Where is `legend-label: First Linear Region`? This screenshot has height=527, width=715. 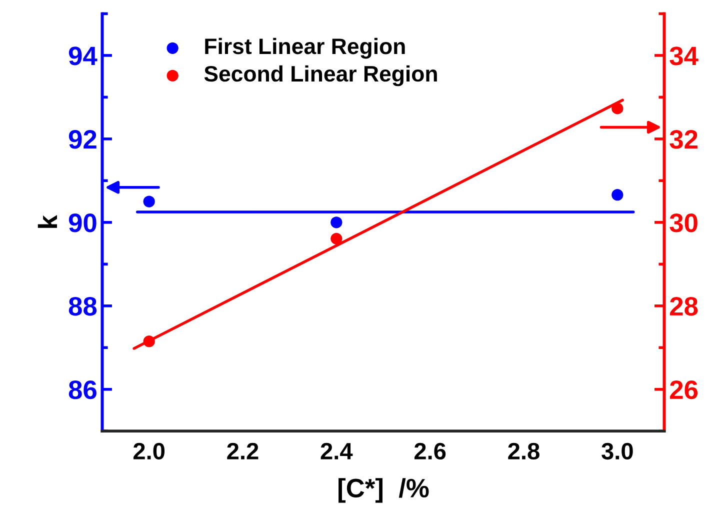
legend-label: First Linear Region is located at coordinates (305, 48).